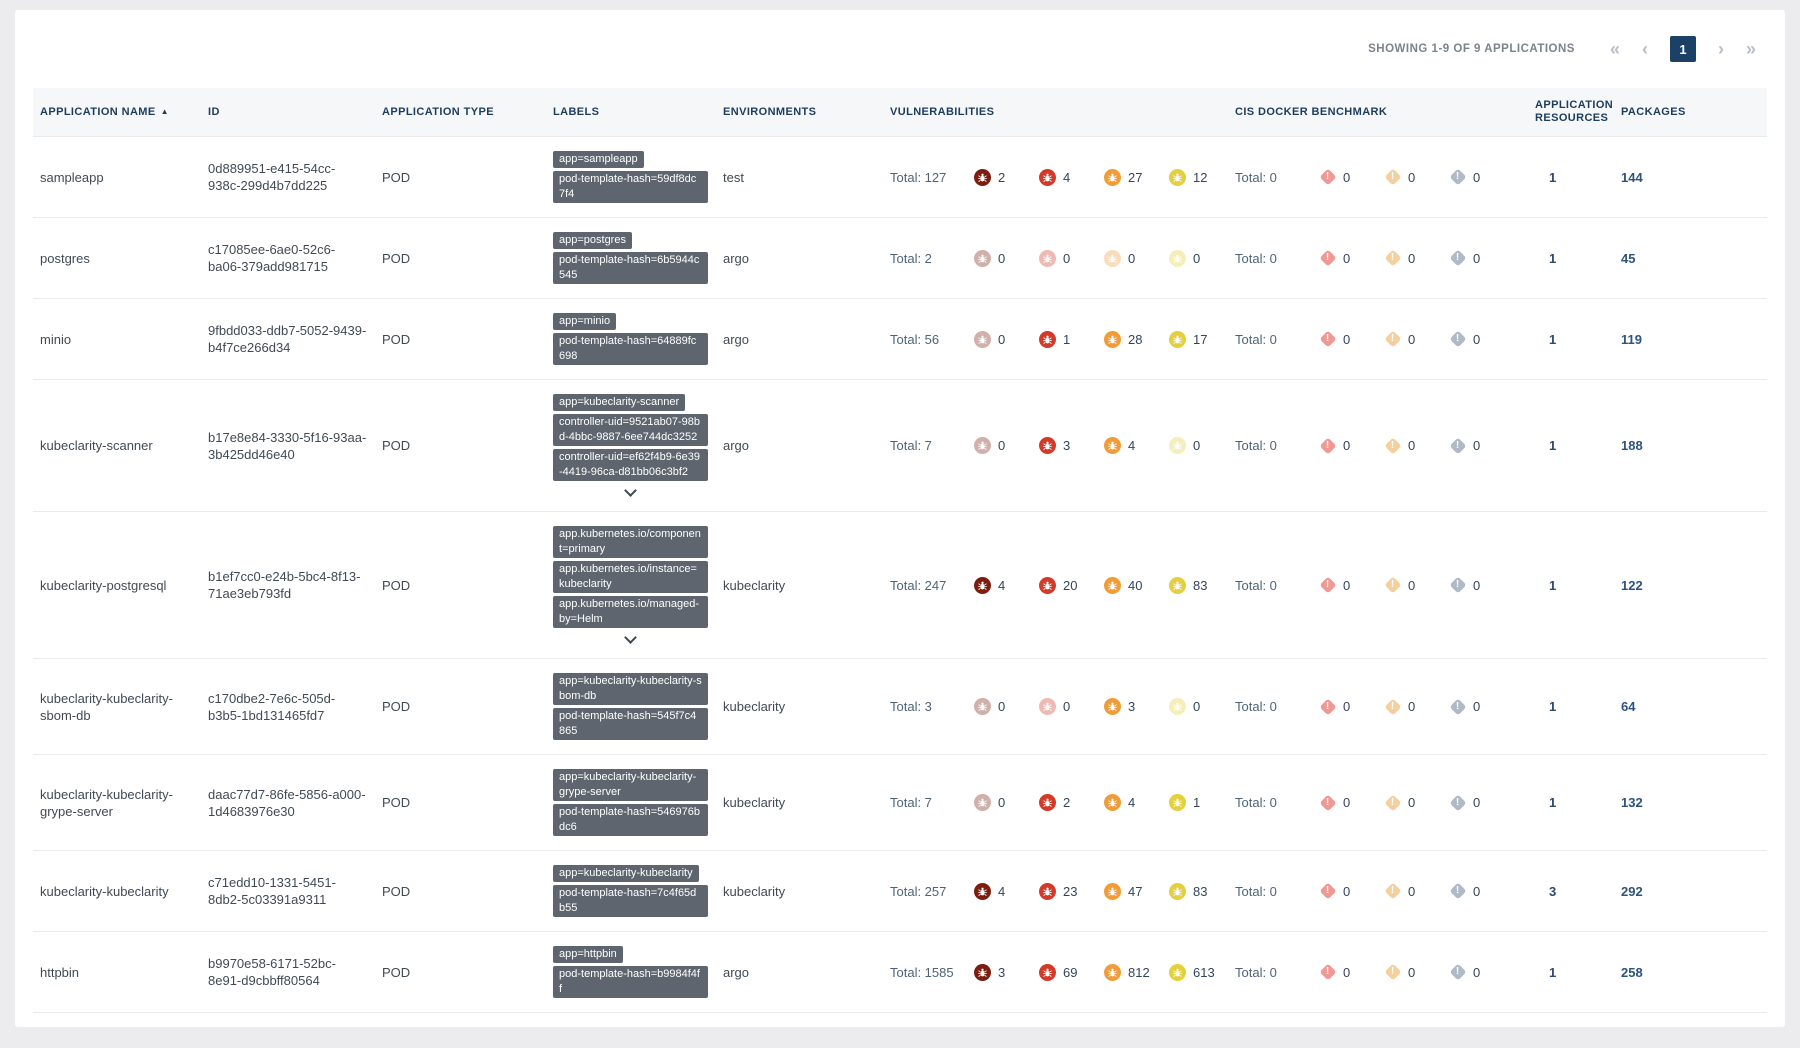 The width and height of the screenshot is (1800, 1048). What do you see at coordinates (1690, 802) in the screenshot?
I see `packages-cell: 132` at bounding box center [1690, 802].